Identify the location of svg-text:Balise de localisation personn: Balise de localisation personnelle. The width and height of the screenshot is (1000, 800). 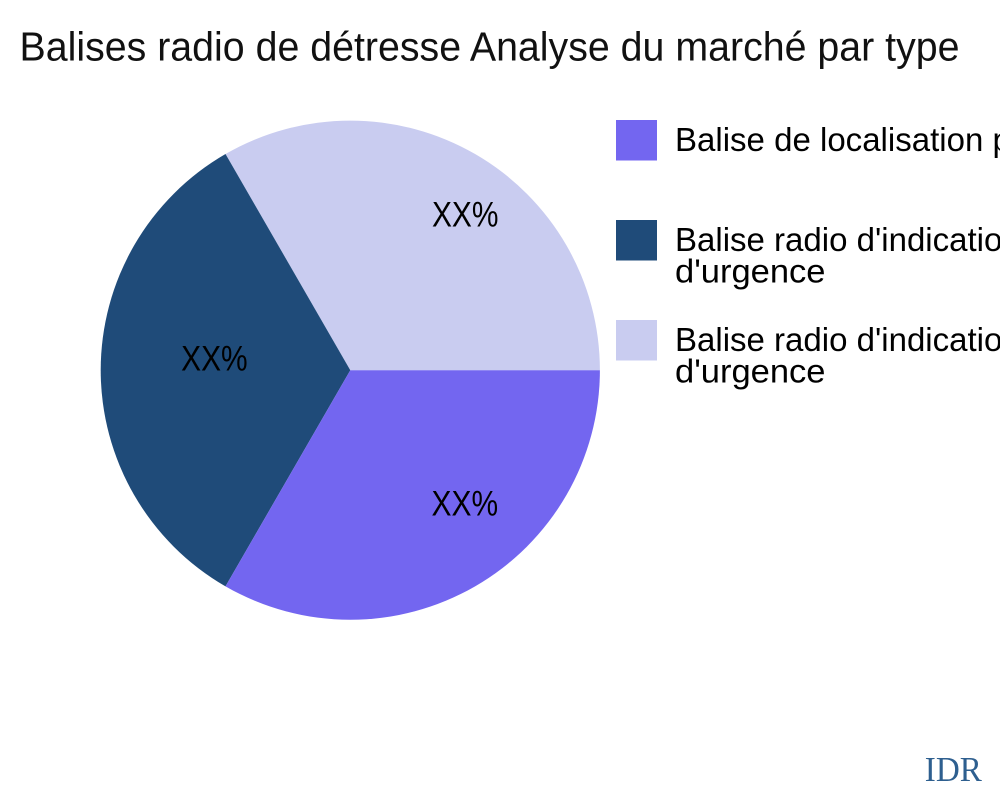
(837, 140).